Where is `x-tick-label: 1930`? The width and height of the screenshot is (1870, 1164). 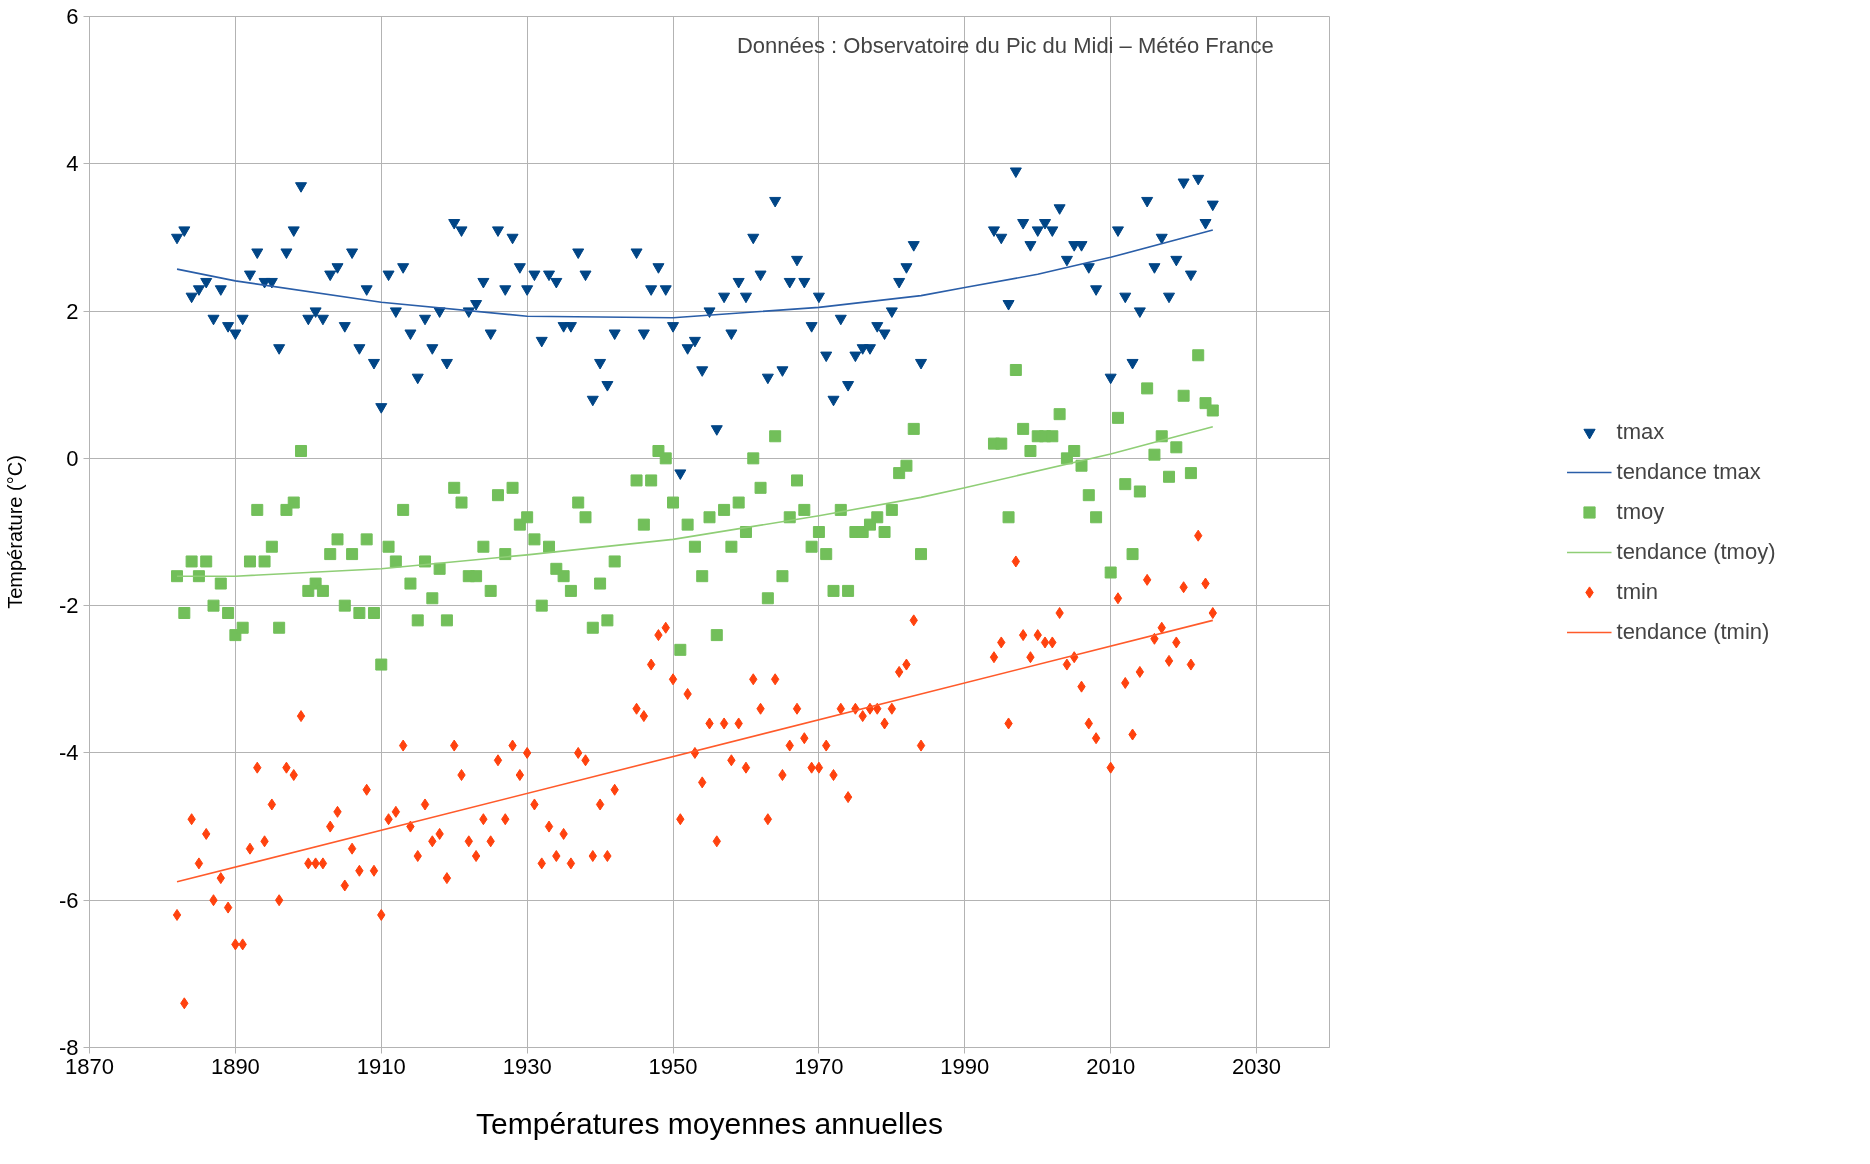 x-tick-label: 1930 is located at coordinates (527, 1066).